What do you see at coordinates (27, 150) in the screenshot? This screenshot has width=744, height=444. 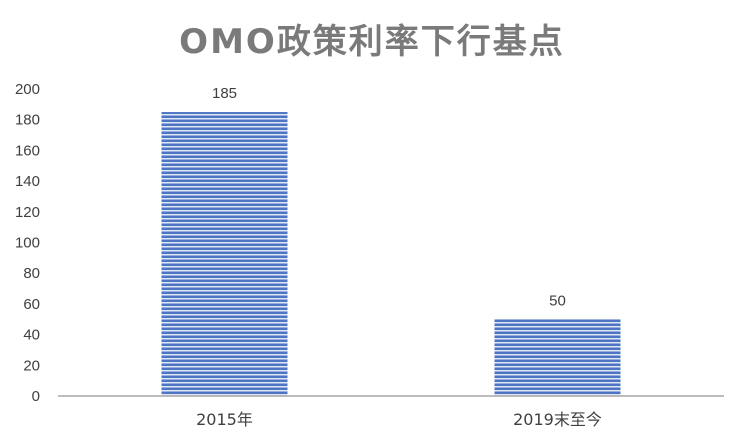 I see `y-tick-label: 160` at bounding box center [27, 150].